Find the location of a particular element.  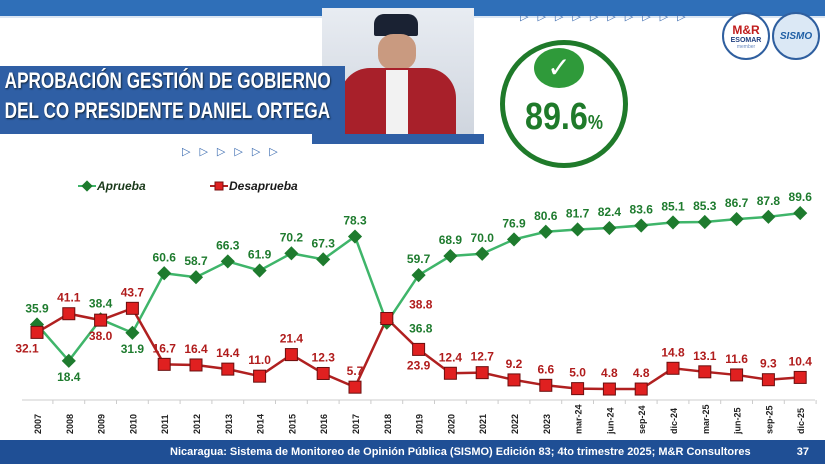

data-label: 21.4 is located at coordinates (292, 339).